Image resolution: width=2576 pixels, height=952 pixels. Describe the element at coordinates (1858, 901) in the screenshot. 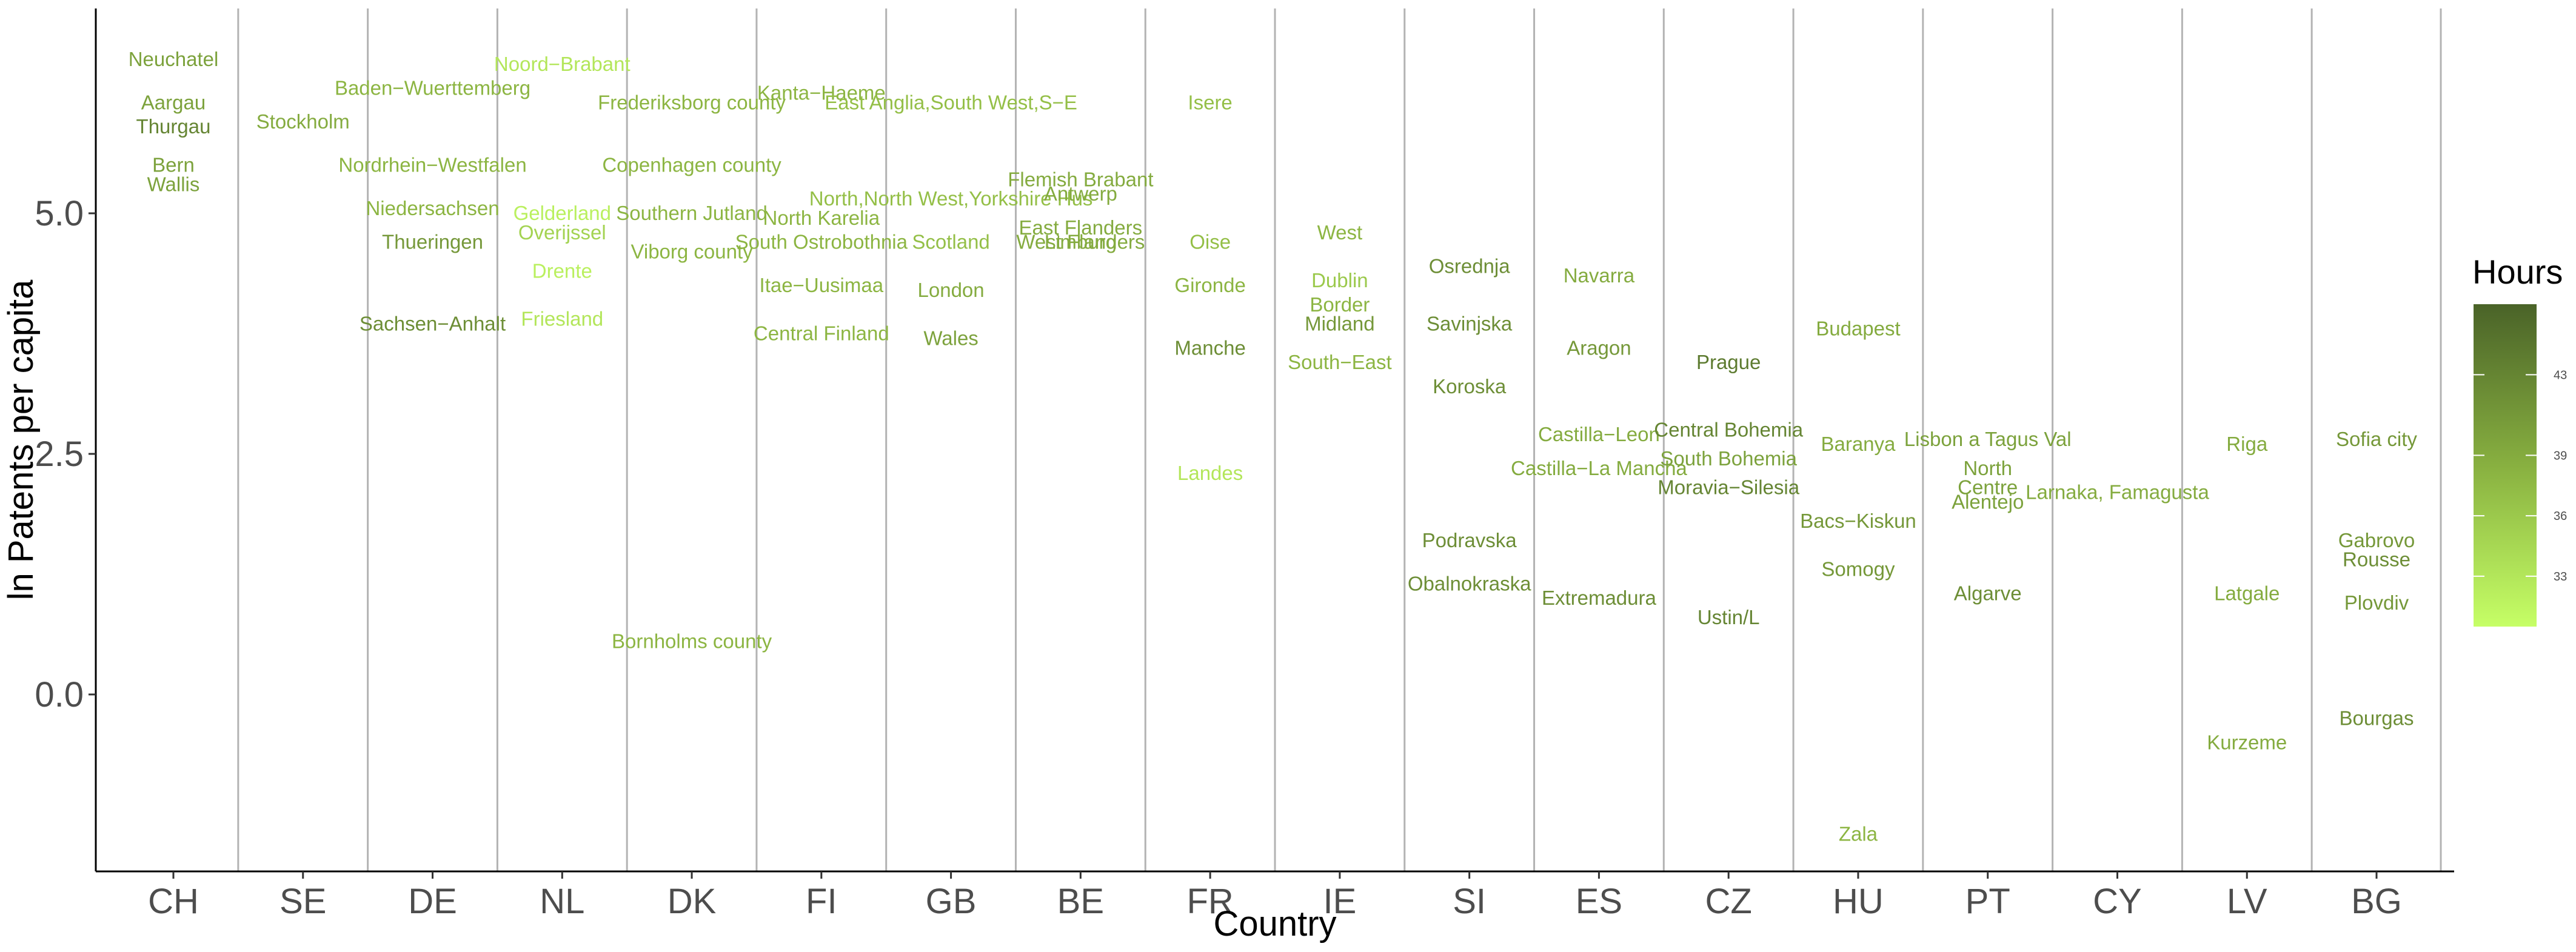

I see `x-tick-label-hu: HU` at that location.